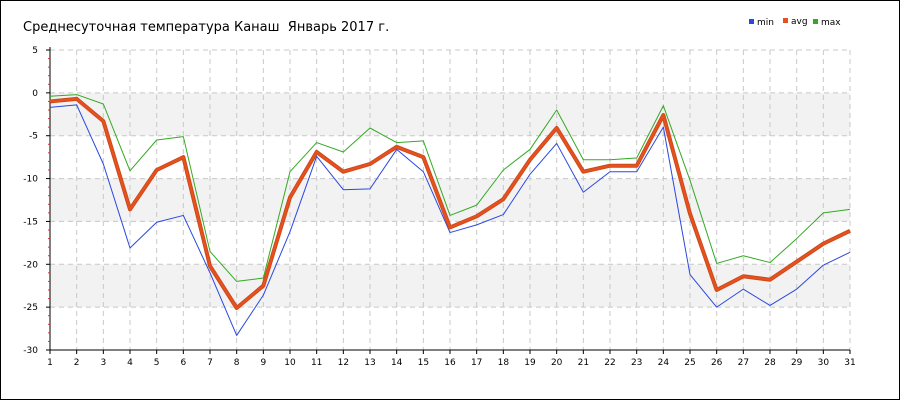  Describe the element at coordinates (717, 363) in the screenshot. I see `x-tick-label: 26` at that location.